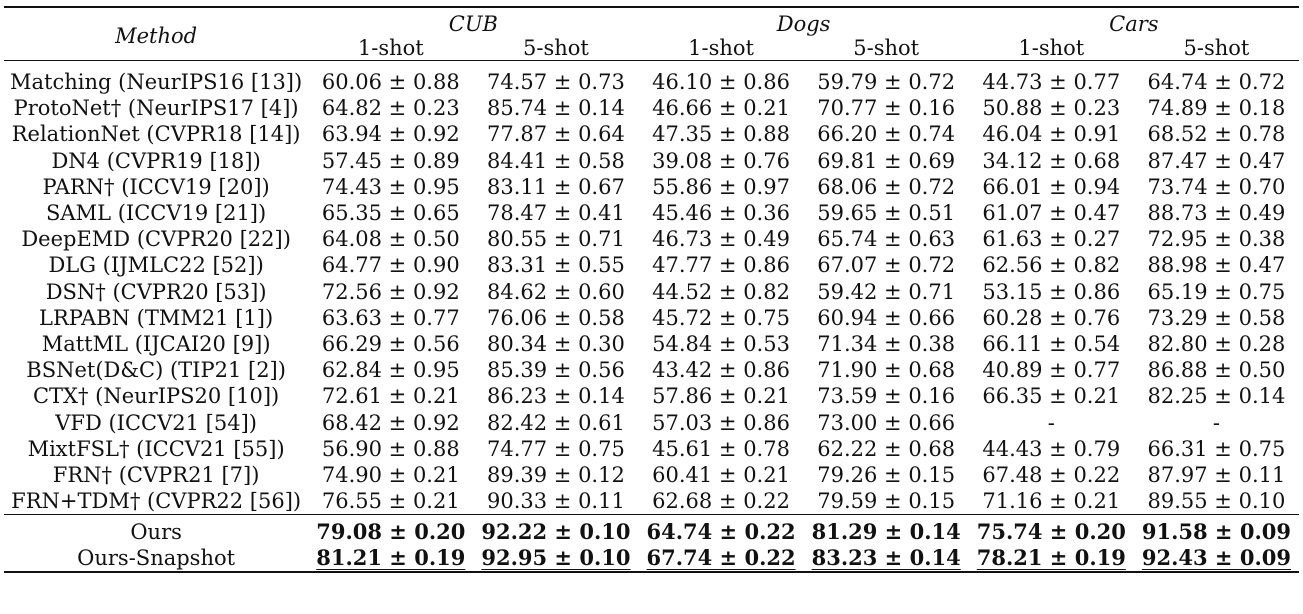 This screenshot has height=614, width=1303. I want to click on result-cell: 53.15 ± 0.86, so click(1051, 291).